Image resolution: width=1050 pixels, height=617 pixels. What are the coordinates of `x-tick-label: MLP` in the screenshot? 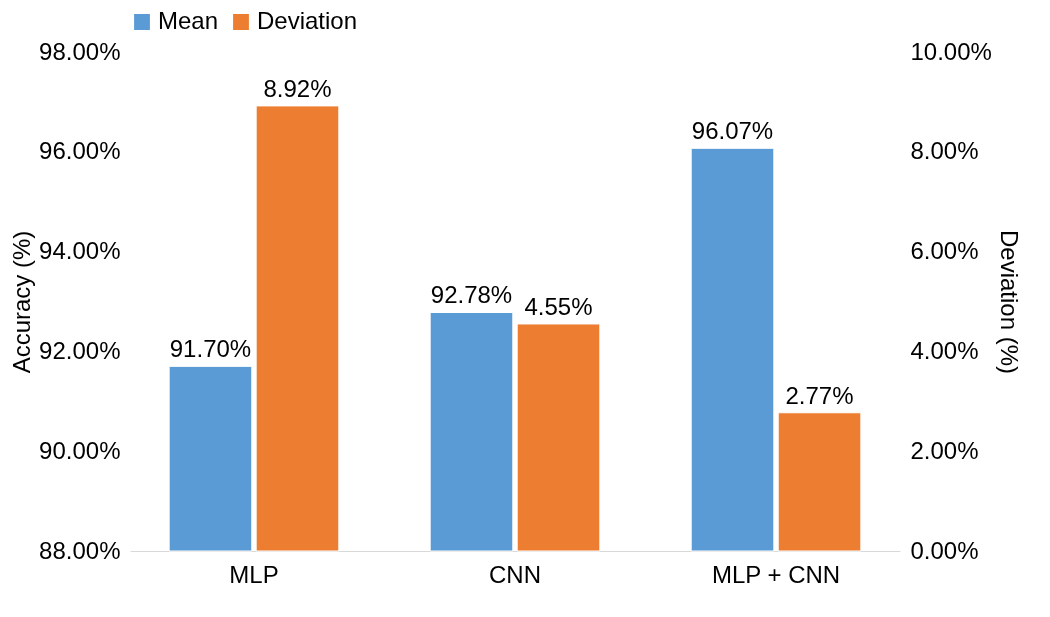 It's located at (254, 574).